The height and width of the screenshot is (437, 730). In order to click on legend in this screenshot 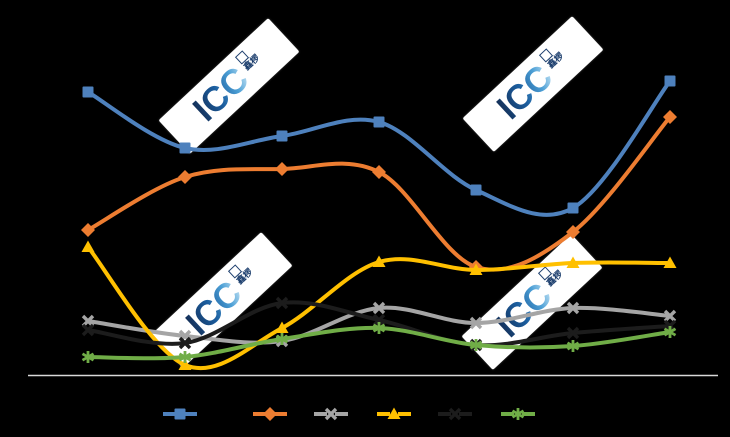, I will do `click(349, 414)`.